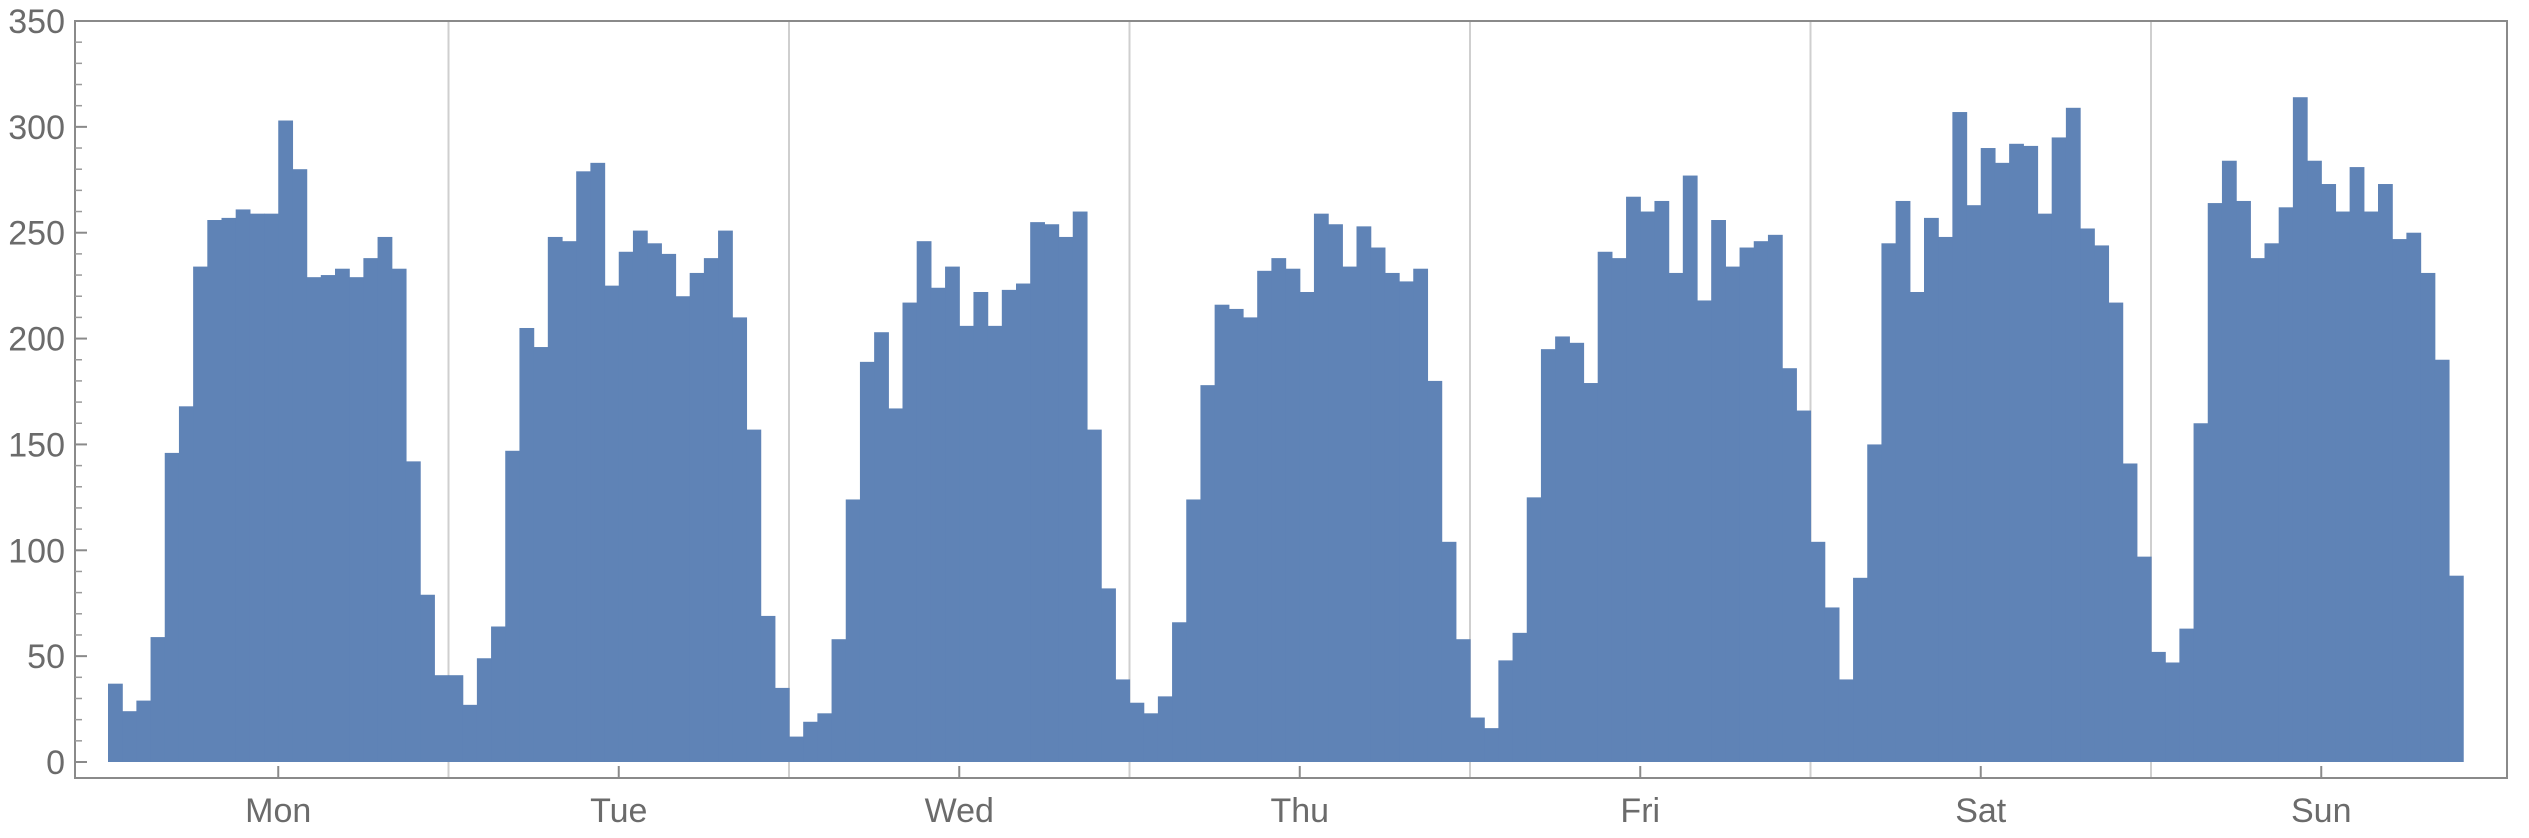 Image resolution: width=2529 pixels, height=838 pixels. What do you see at coordinates (46, 657) in the screenshot?
I see `y-tick-label: 50` at bounding box center [46, 657].